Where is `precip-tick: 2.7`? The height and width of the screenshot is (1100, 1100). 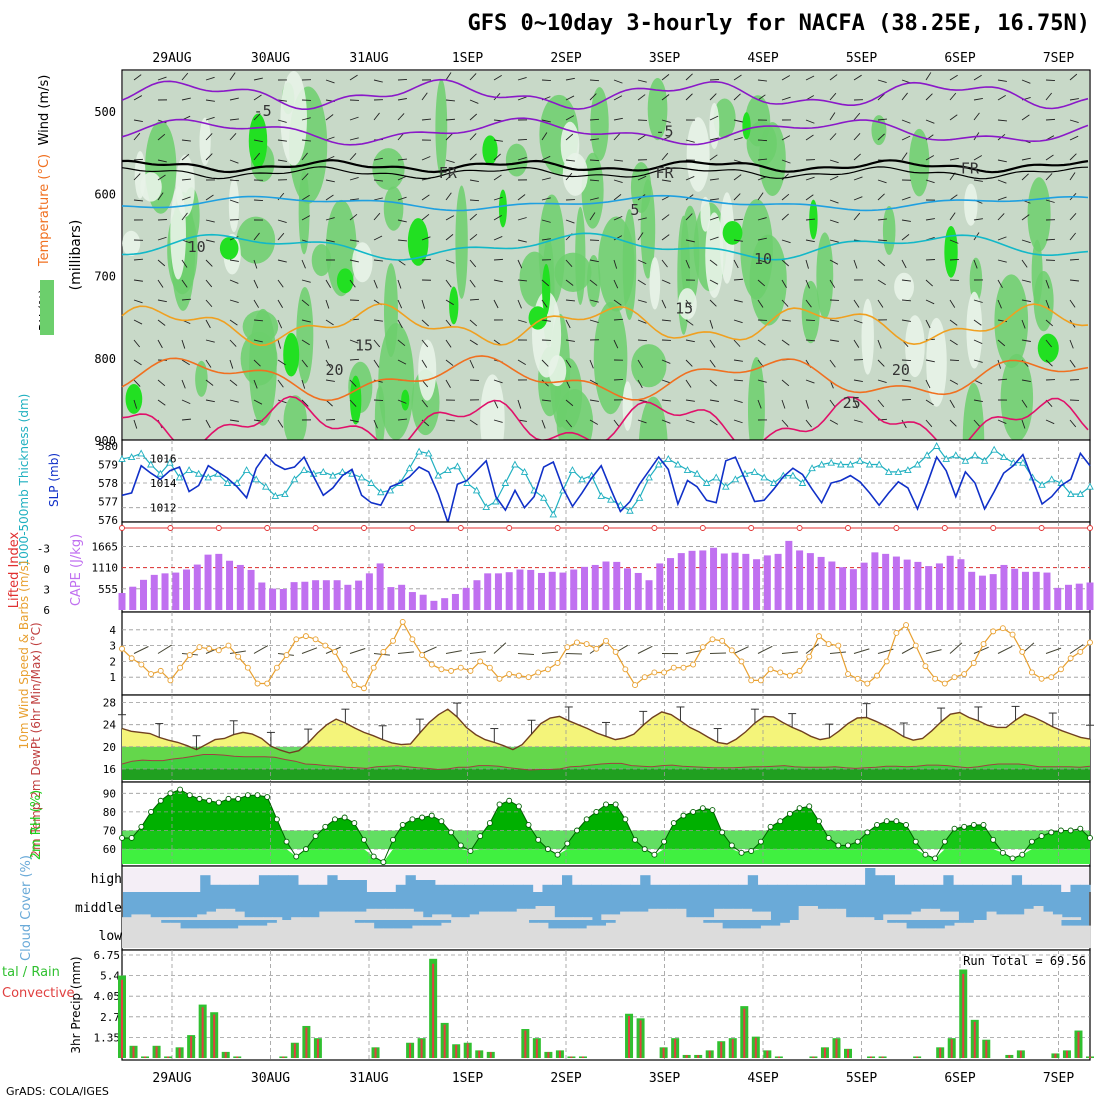 precip-tick: 2.7 is located at coordinates (110, 1017).